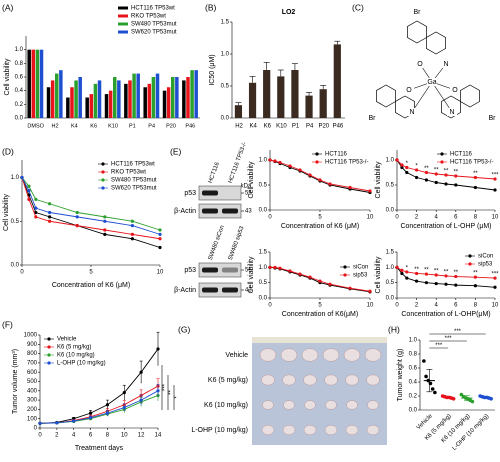 Image resolution: width=500 pixels, height=462 pixels. I want to click on atom-label: N, so click(411, 112).